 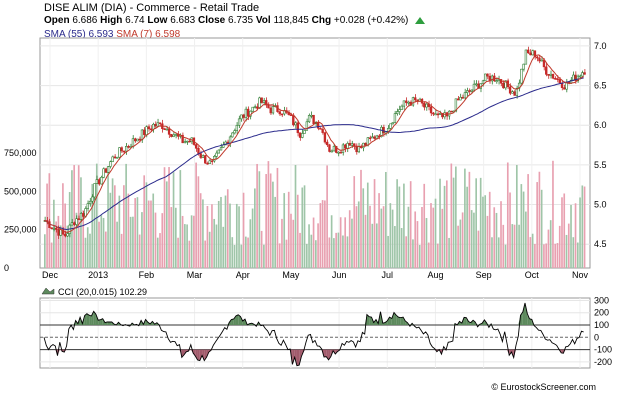 What do you see at coordinates (435, 275) in the screenshot?
I see `month-label: Aug` at bounding box center [435, 275].